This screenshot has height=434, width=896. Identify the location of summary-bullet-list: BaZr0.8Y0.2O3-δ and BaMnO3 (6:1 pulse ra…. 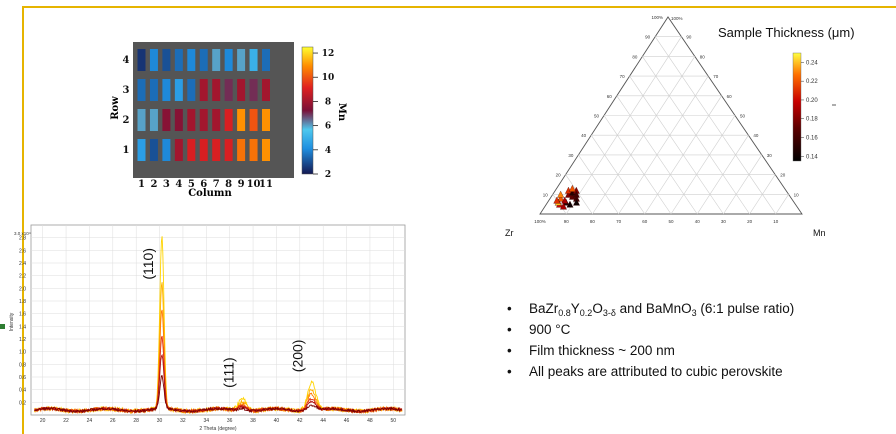
(649, 340).